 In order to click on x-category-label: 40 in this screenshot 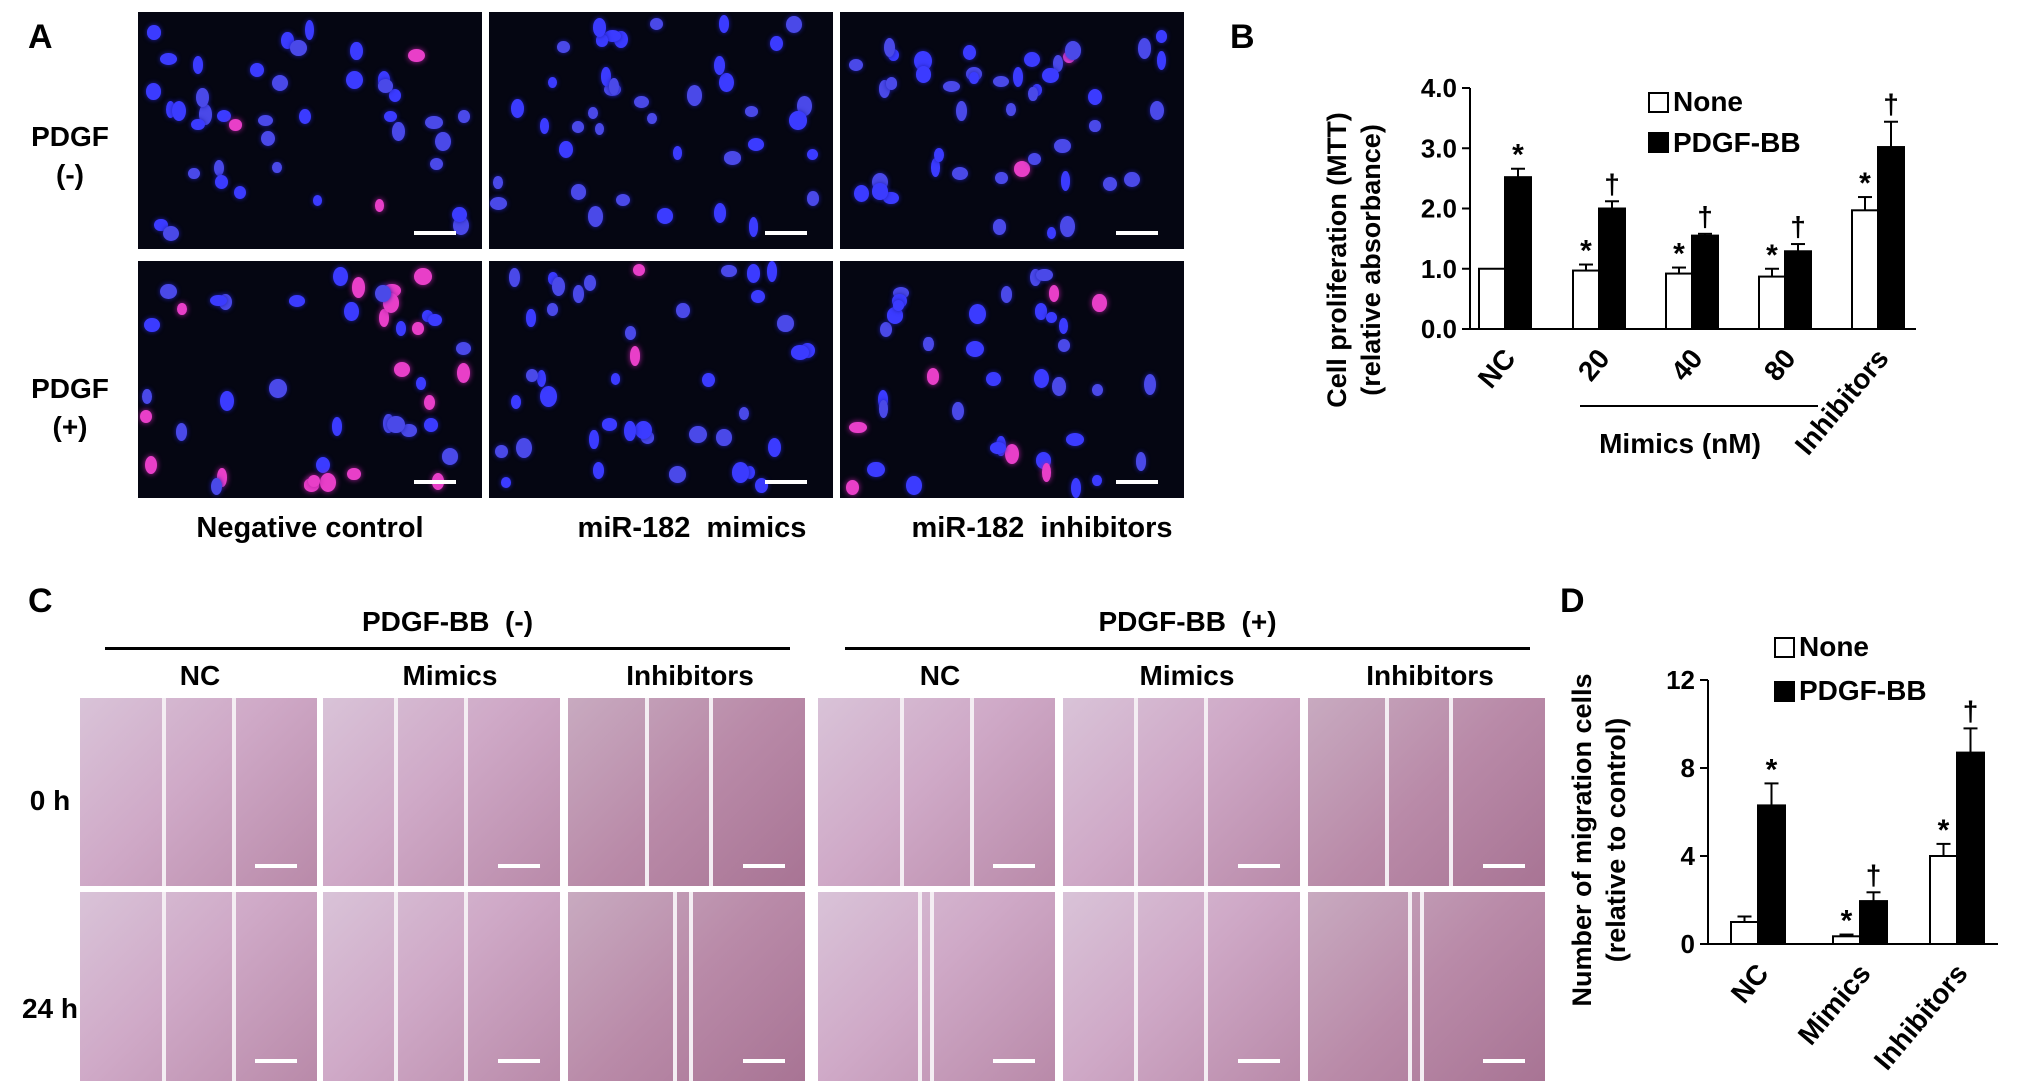, I will do `click(1687, 365)`.